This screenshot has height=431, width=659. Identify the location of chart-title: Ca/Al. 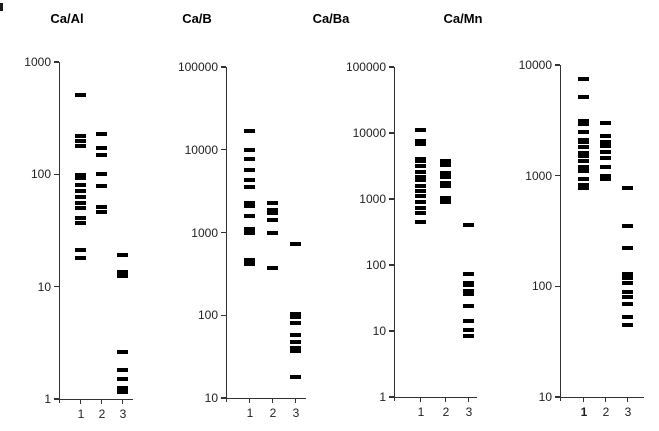
(67, 18).